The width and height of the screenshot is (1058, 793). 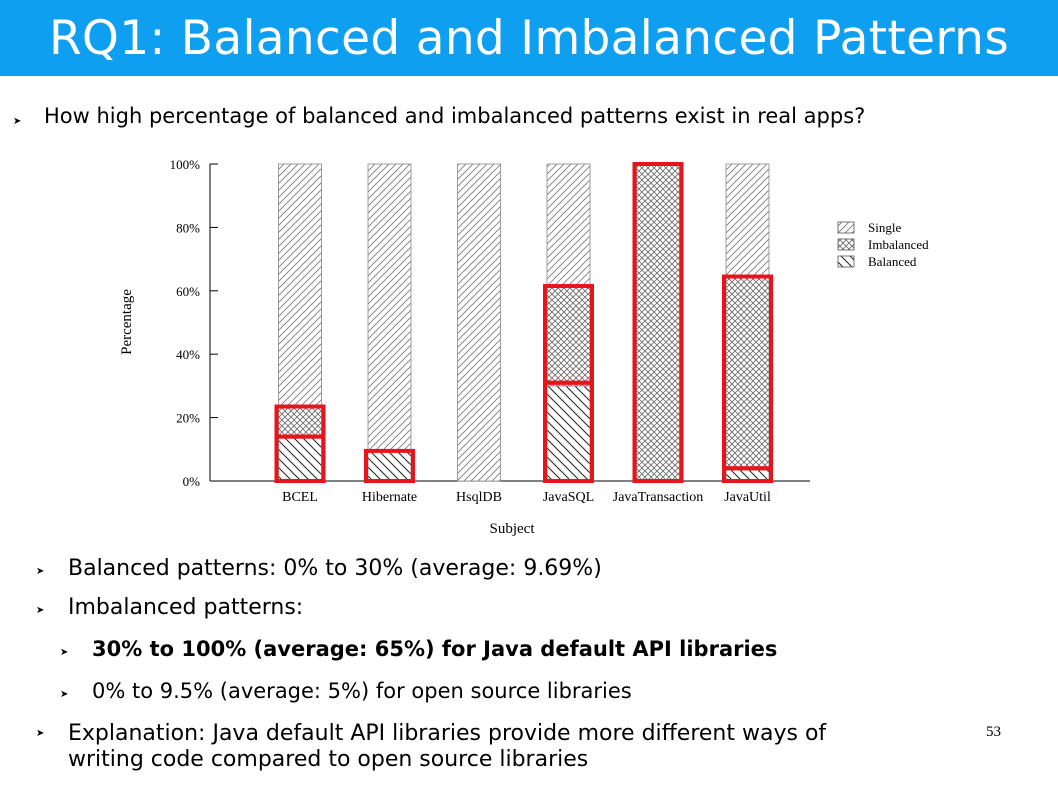 I want to click on chart-legend: Single Imbalanced Balanced, so click(x=883, y=244).